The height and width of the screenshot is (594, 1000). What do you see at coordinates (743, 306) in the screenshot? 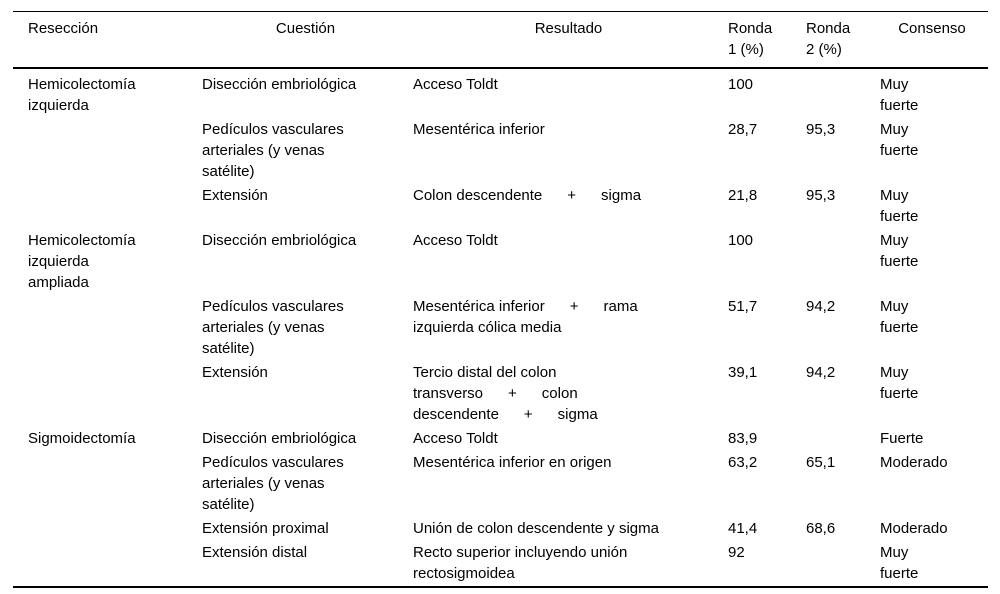
I see `cell-ronda-1: 51,7` at bounding box center [743, 306].